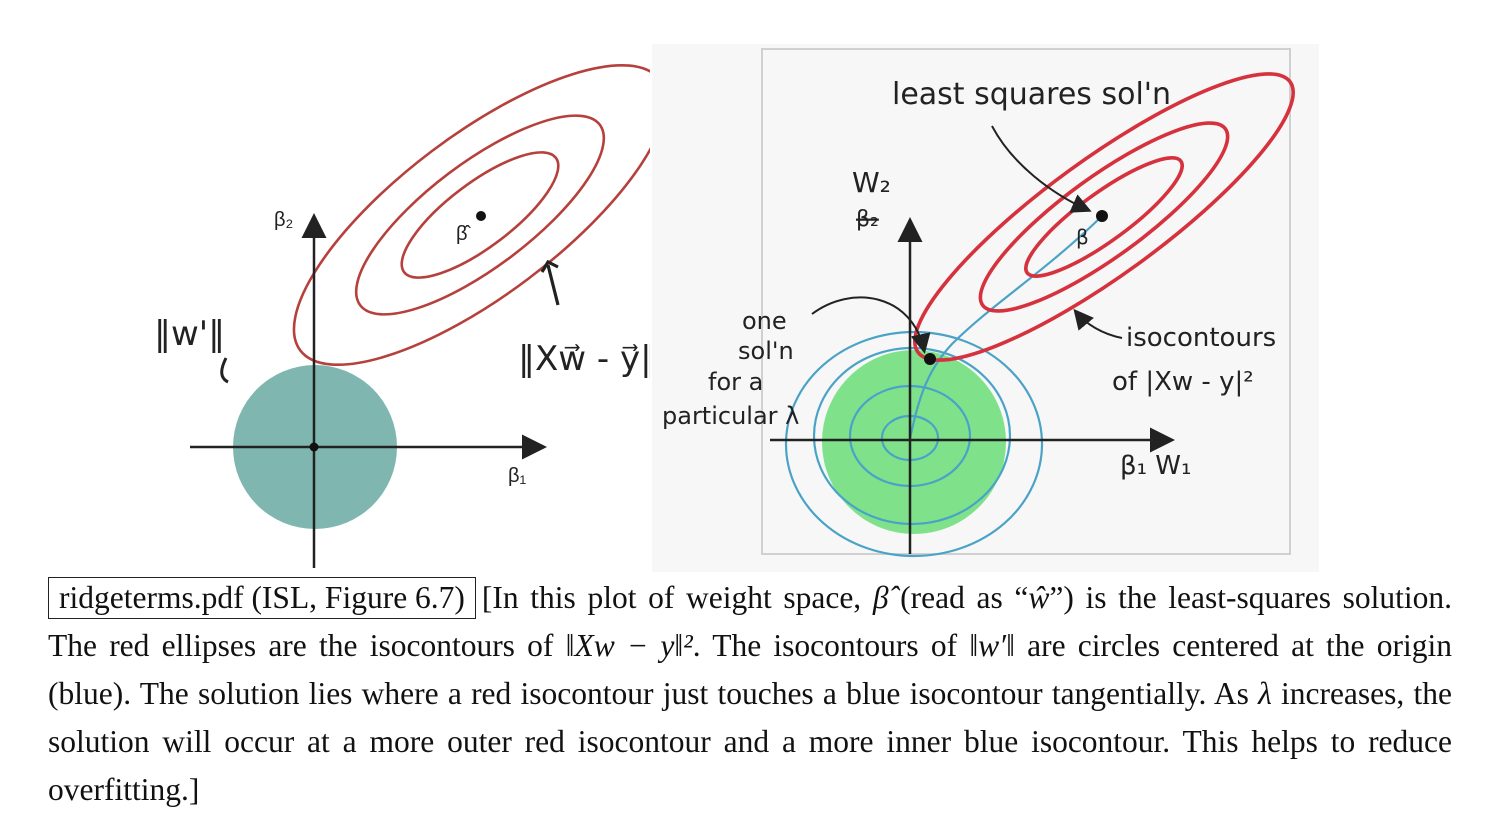  I want to click on isocontours-line-2: of |Xw - y|², so click(1183, 382).